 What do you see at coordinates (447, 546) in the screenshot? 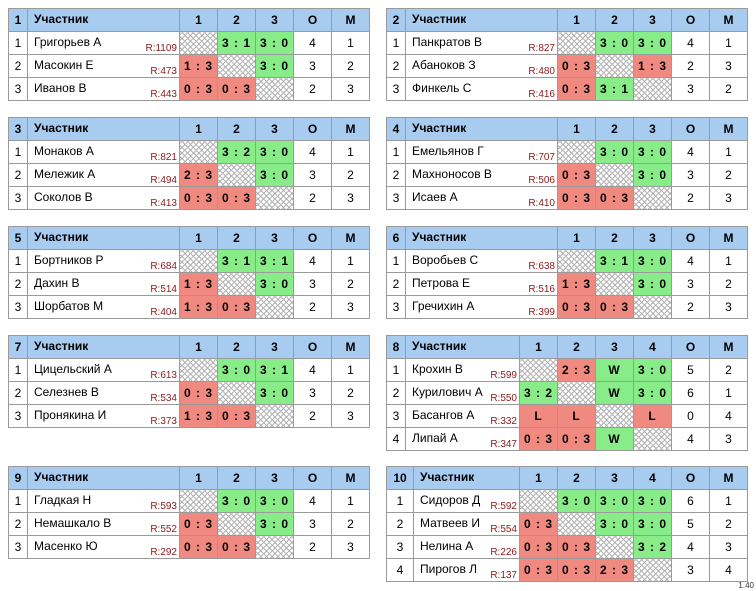
I see `player-name: Нелина А` at bounding box center [447, 546].